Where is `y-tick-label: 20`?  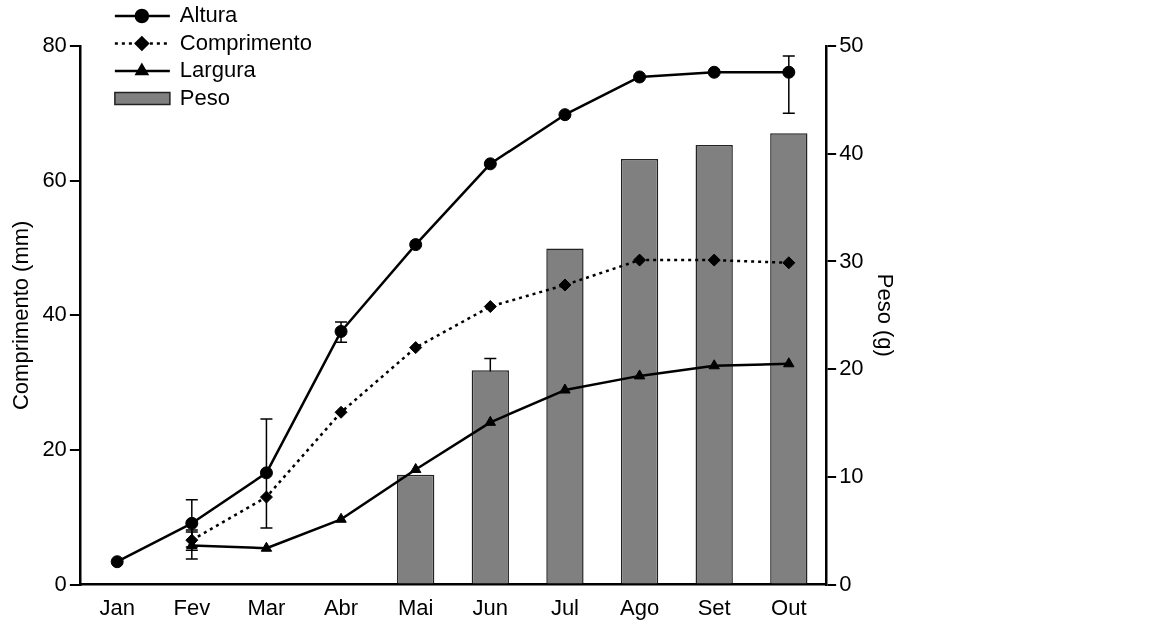
y-tick-label: 20 is located at coordinates (54, 449).